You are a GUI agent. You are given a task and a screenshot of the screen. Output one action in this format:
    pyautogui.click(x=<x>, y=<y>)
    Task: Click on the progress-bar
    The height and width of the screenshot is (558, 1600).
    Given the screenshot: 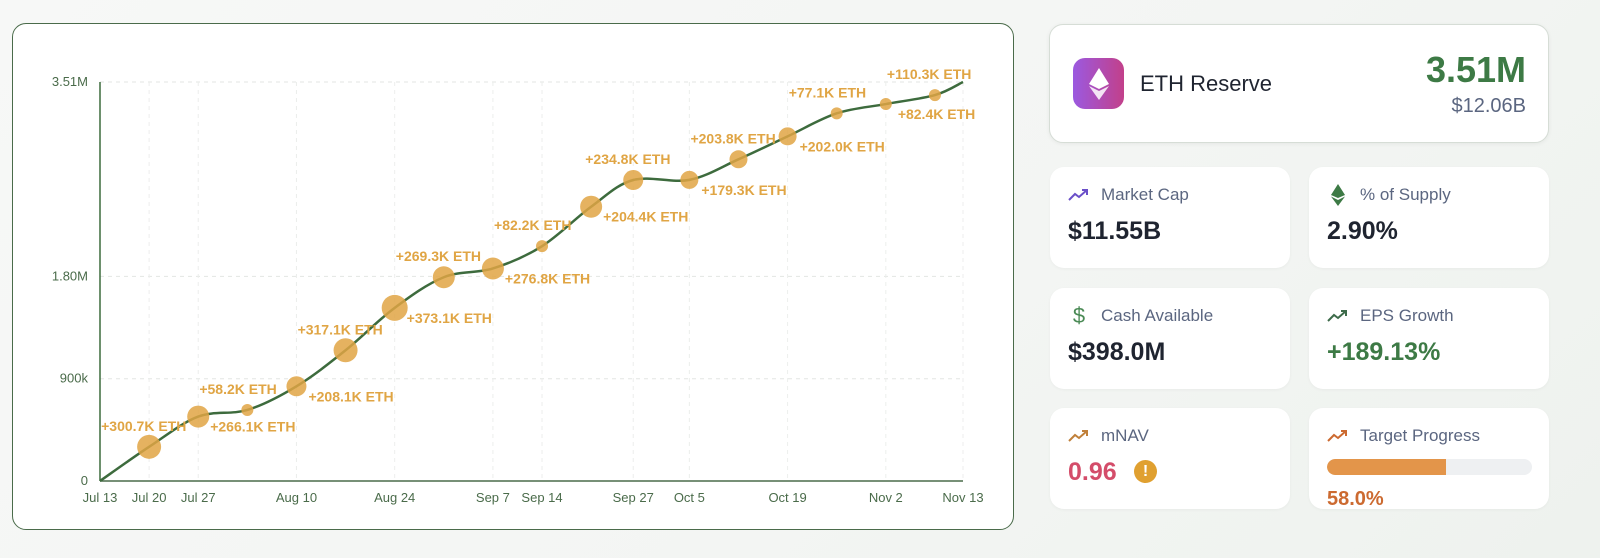 What is the action you would take?
    pyautogui.click(x=1429, y=467)
    